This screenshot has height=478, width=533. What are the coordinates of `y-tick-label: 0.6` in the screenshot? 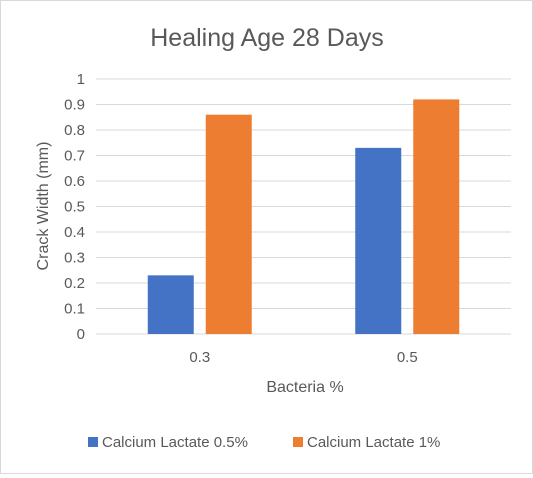 It's located at (74, 181).